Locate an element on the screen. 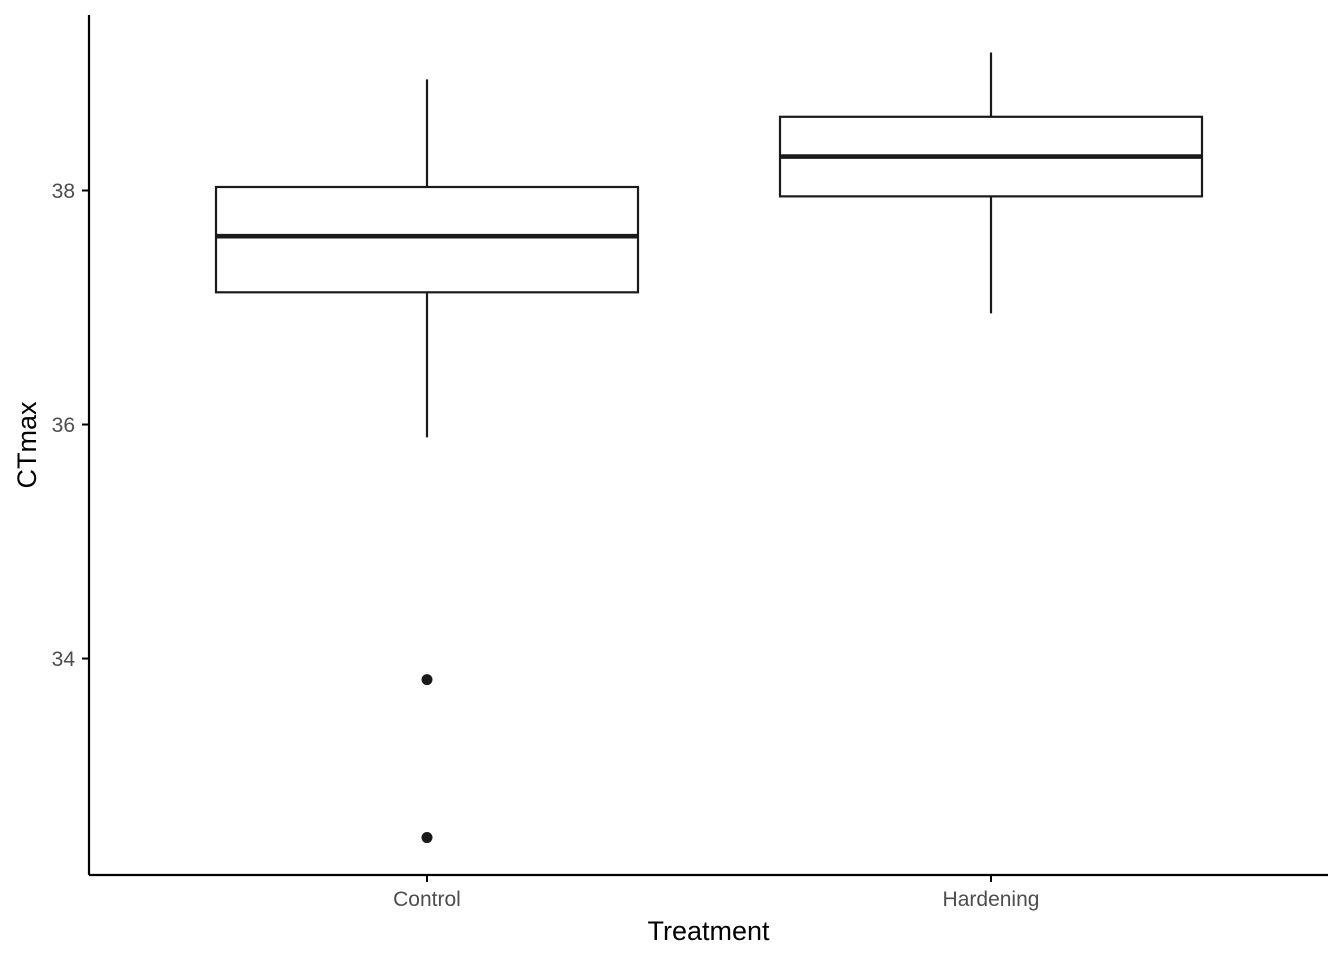 This screenshot has width=1344, height=960. x-tick-label: Hardening is located at coordinates (991, 899).